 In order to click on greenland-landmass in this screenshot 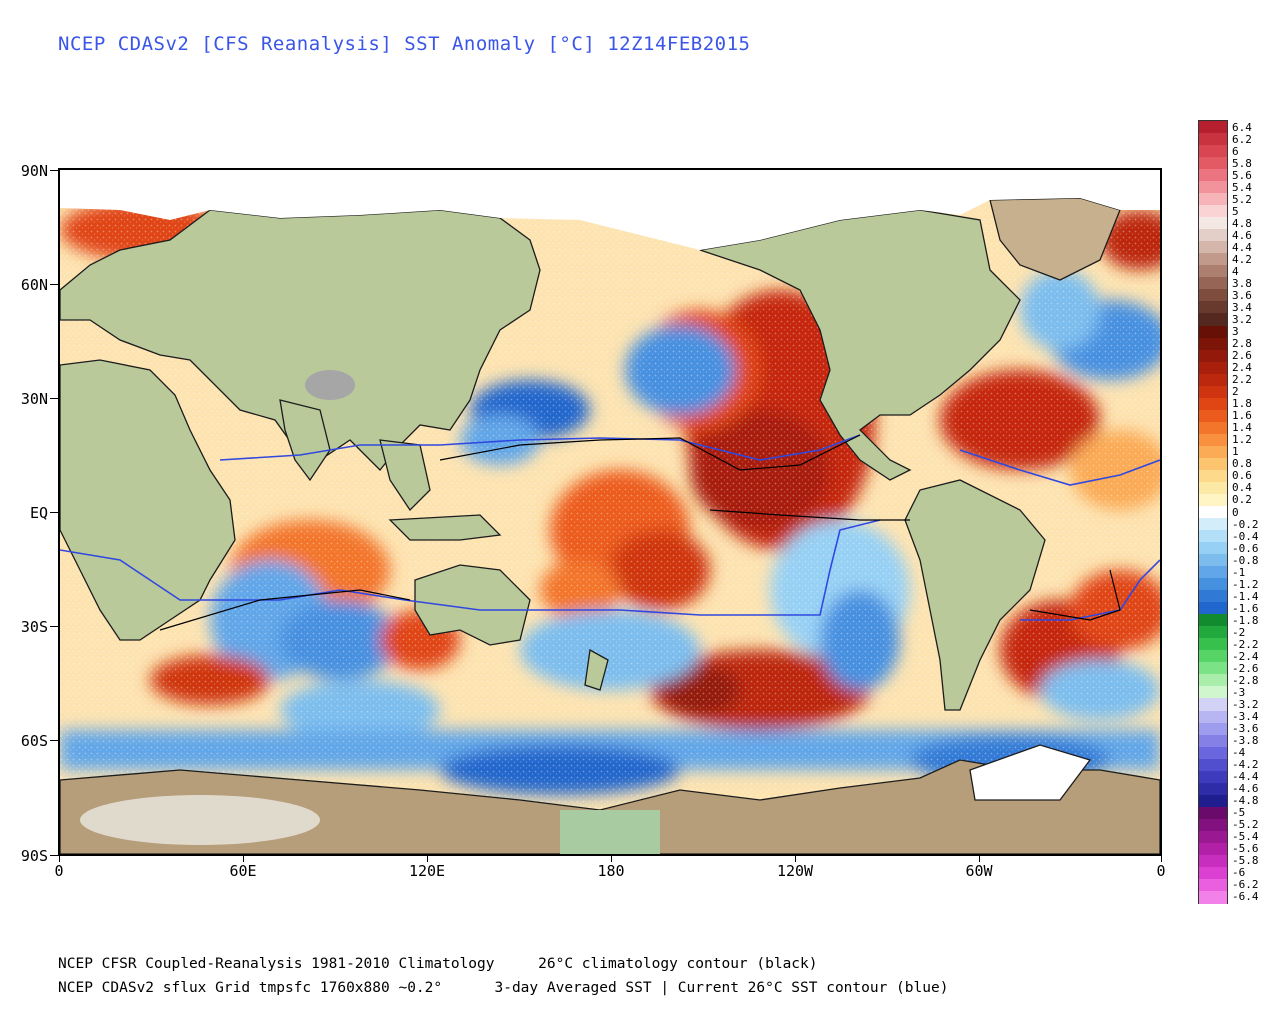, I will do `click(1055, 239)`.